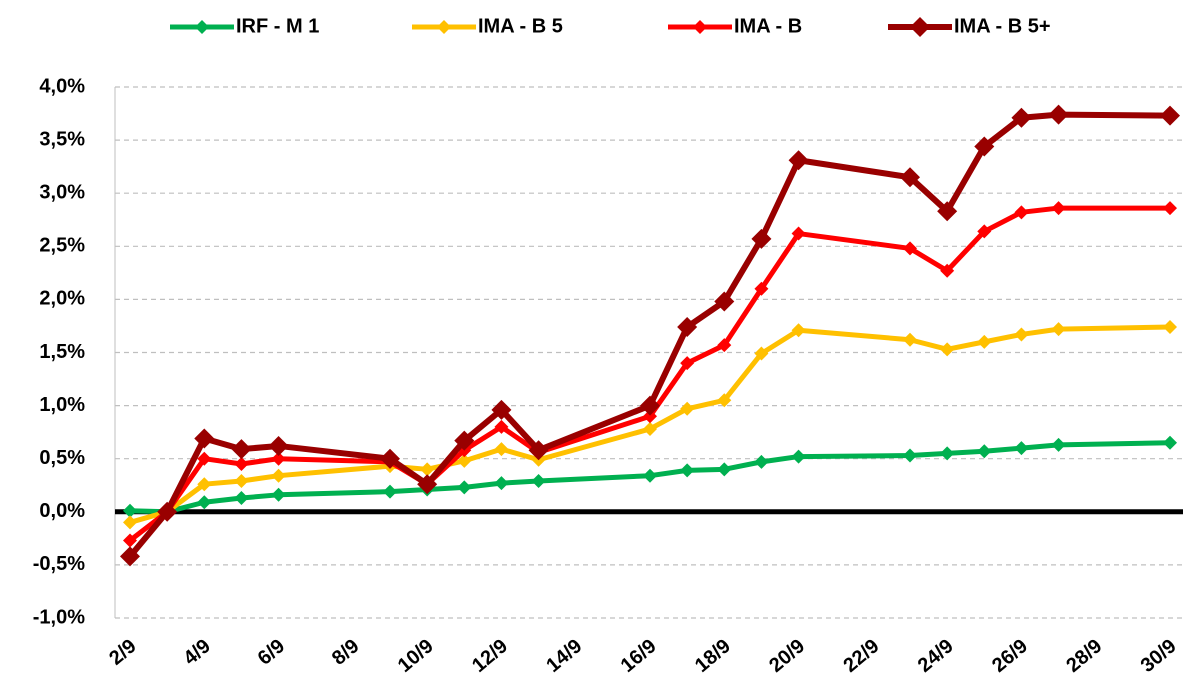  I want to click on x-tick-label: 8/9, so click(345, 652).